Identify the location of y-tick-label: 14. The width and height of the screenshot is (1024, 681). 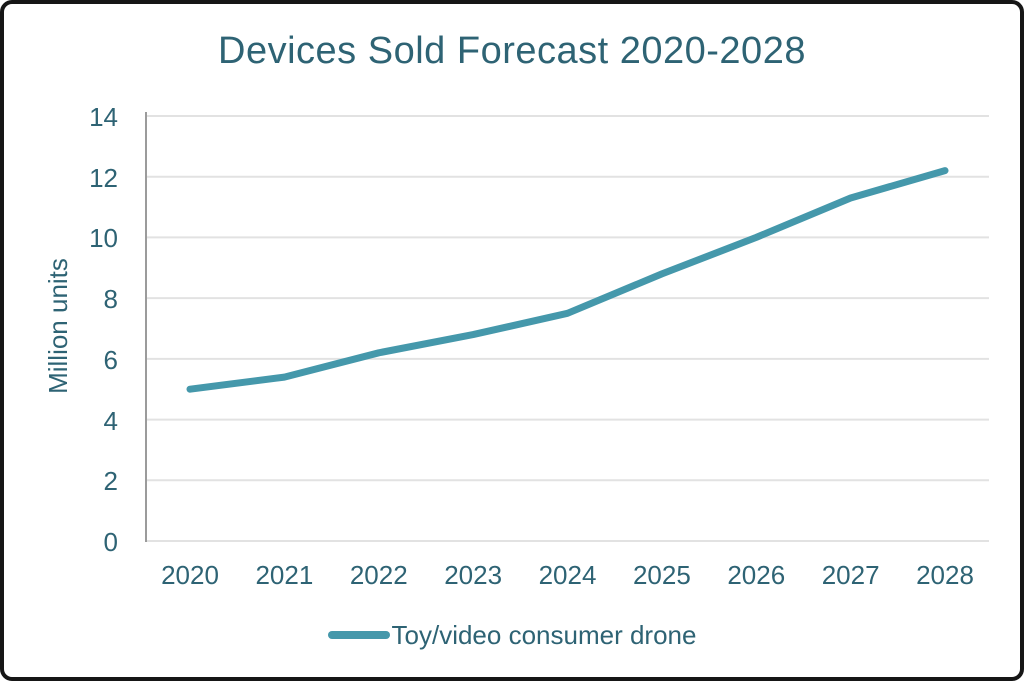
(103, 117).